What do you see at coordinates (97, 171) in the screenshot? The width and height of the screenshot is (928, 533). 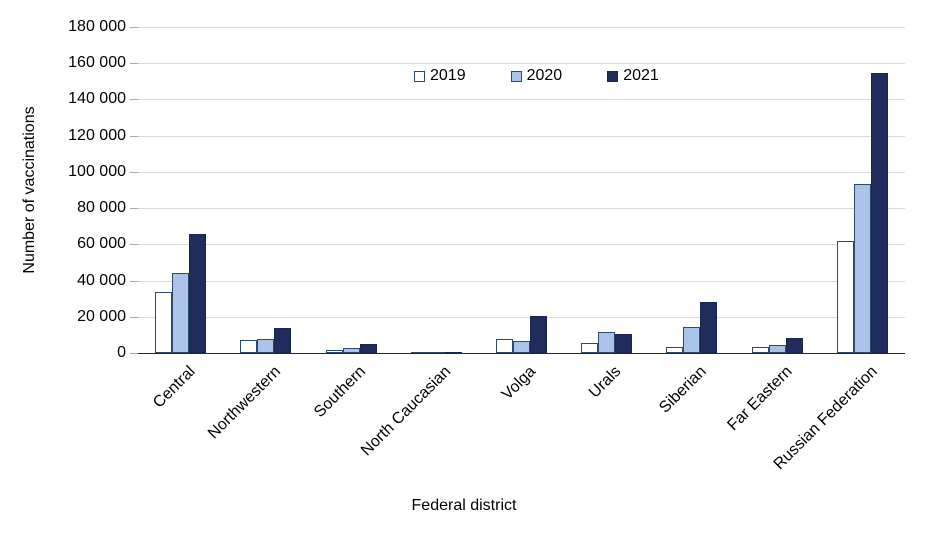 I see `y-tick-label: 100 000` at bounding box center [97, 171].